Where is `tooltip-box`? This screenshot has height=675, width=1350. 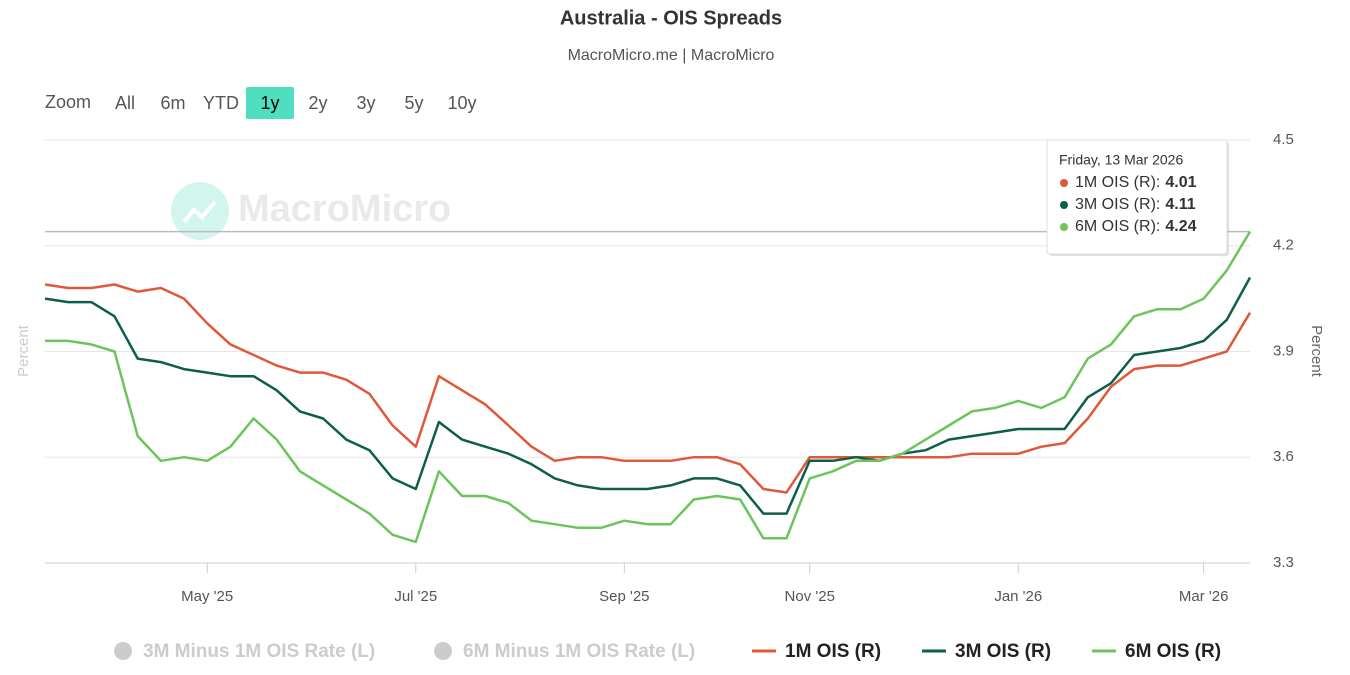
tooltip-box is located at coordinates (1137, 197).